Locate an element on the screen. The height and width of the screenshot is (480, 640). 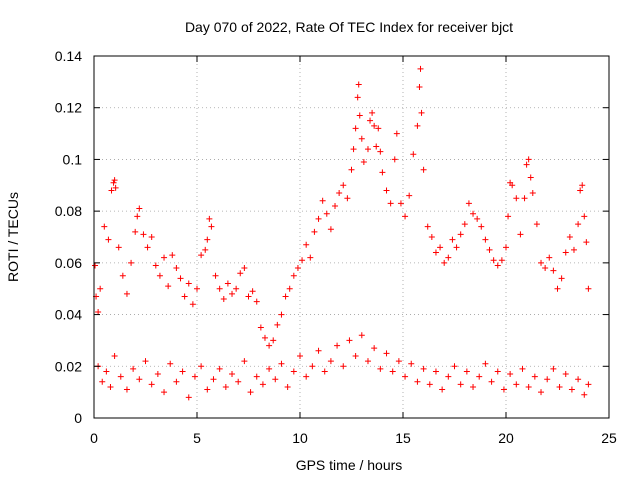
y-tick-label: 0.08 is located at coordinates (68, 211).